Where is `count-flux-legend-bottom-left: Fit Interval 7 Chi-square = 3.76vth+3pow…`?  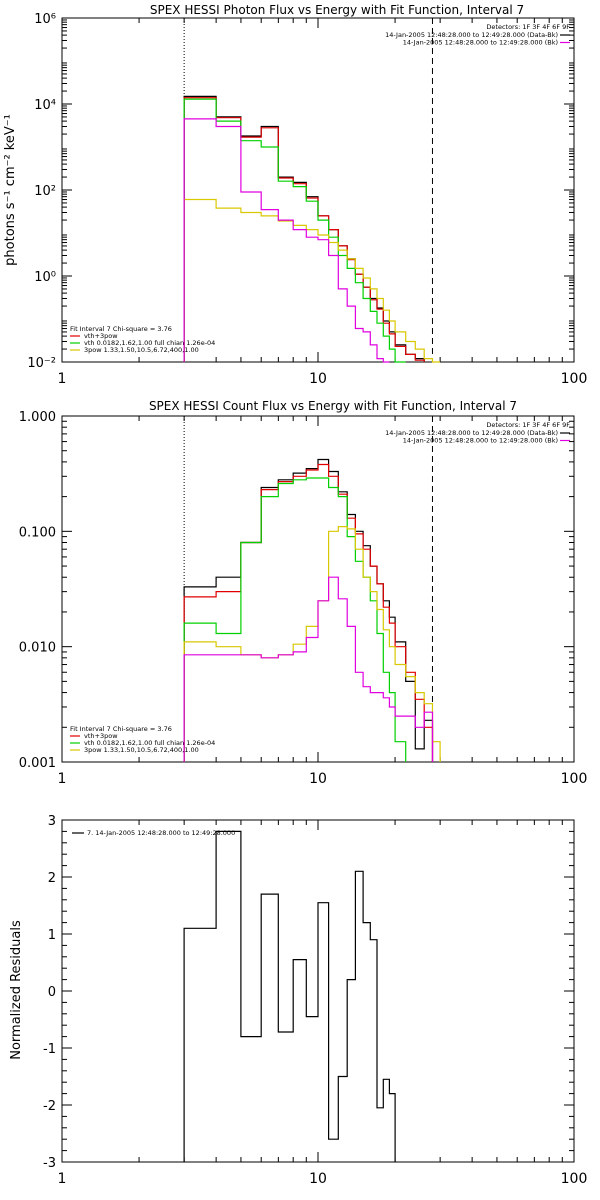
count-flux-legend-bottom-left: Fit Interval 7 Chi-square = 3.76vth+3pow… is located at coordinates (142, 739).